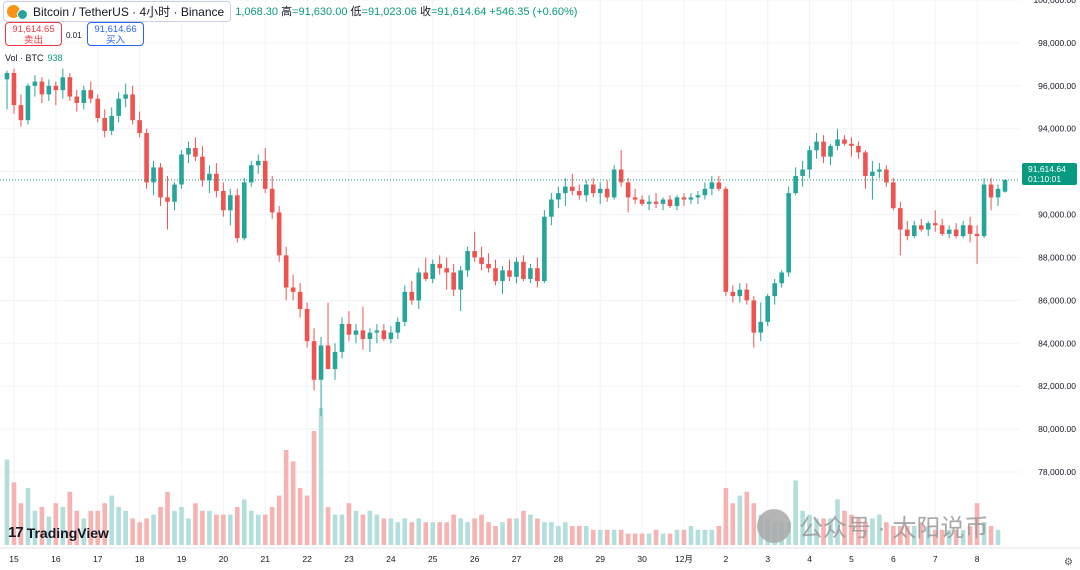 Image resolution: width=1080 pixels, height=570 pixels. I want to click on symbol-selector: Bitcoin / TetherUS · 4小时 · Binance, so click(117, 11).